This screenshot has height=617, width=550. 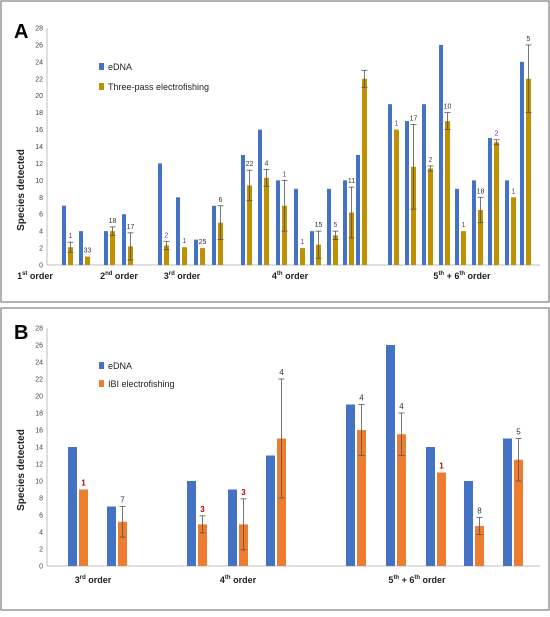 I want to click on order-label-part: + 6, so click(x=406, y=580).